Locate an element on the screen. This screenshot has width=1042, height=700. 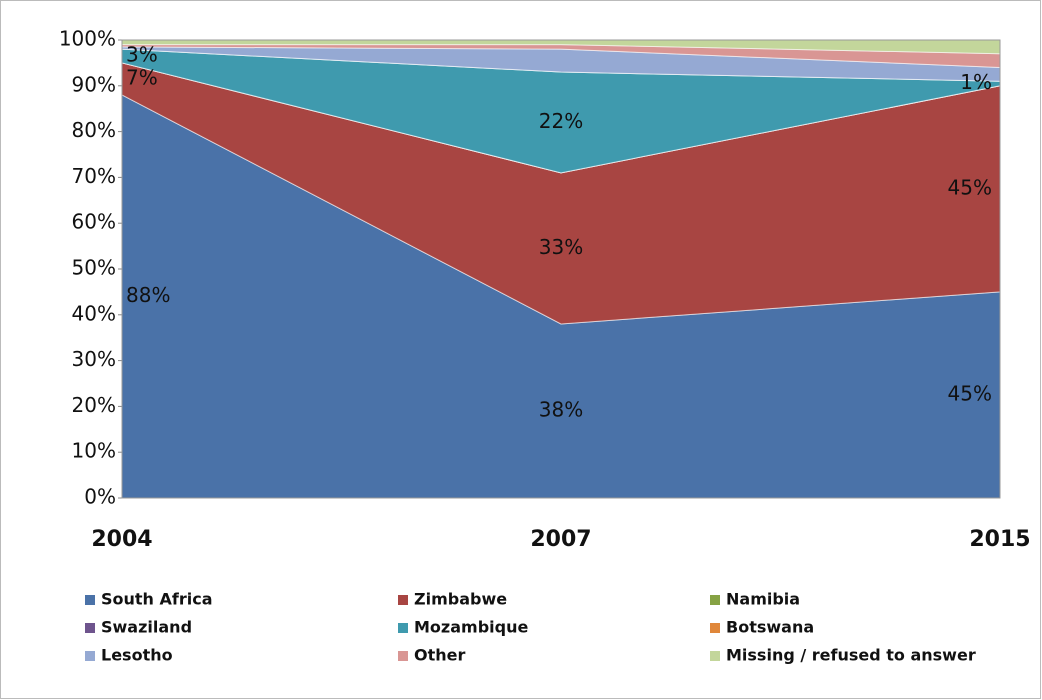
x-tick-label: 2004 is located at coordinates (121, 539).